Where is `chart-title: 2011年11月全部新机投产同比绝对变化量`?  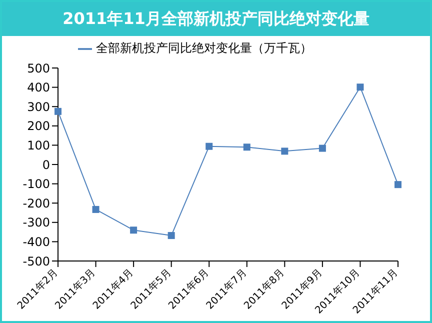 chart-title: 2011年11月全部新机投产同比绝对变化量 is located at coordinates (216, 19).